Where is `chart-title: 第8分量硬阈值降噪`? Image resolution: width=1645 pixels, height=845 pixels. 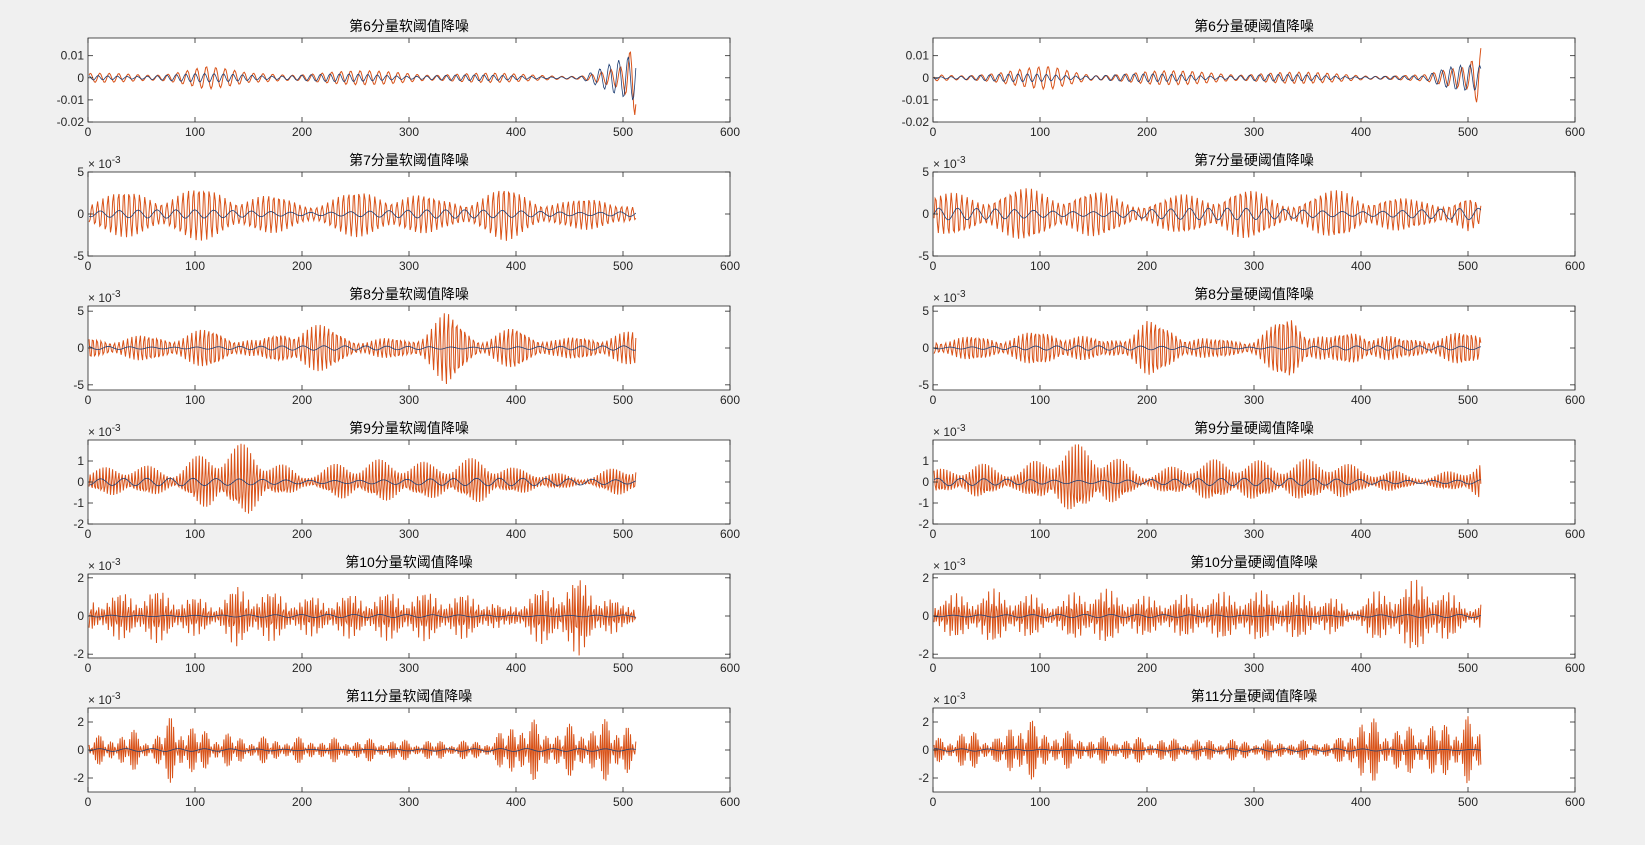
chart-title: 第8分量硬阈值降噪 is located at coordinates (1254, 294).